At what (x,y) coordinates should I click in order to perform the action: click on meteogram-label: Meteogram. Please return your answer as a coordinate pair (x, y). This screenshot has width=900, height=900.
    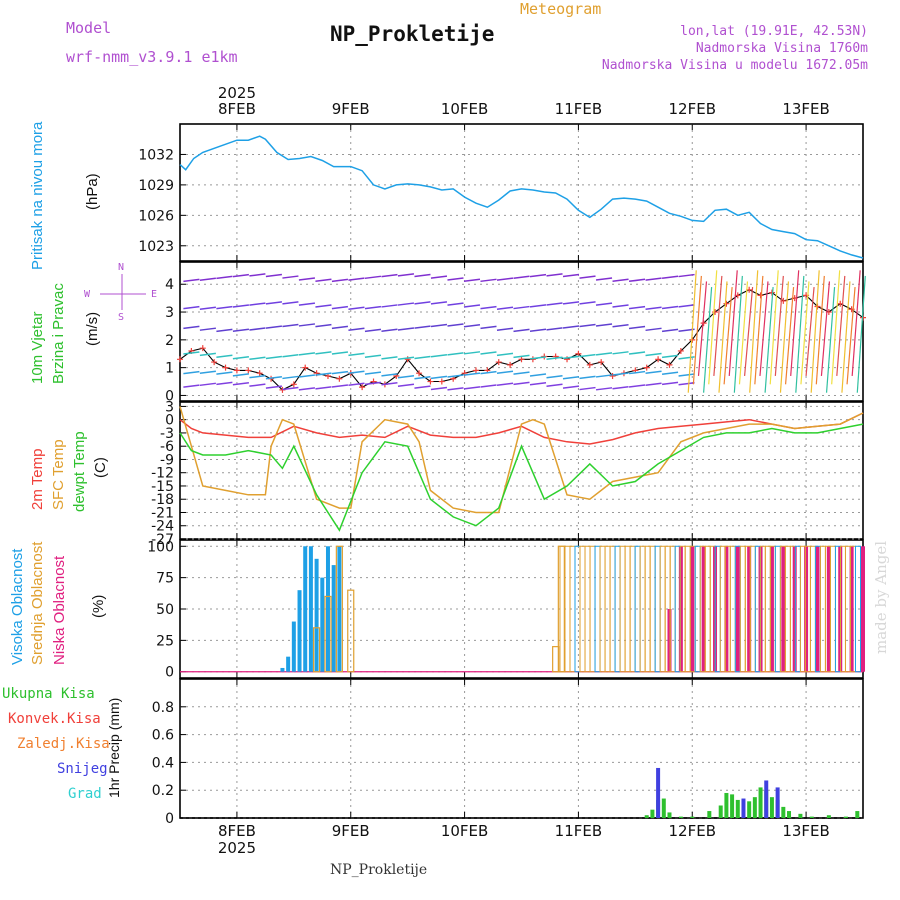
    Looking at the image, I should click on (561, 9).